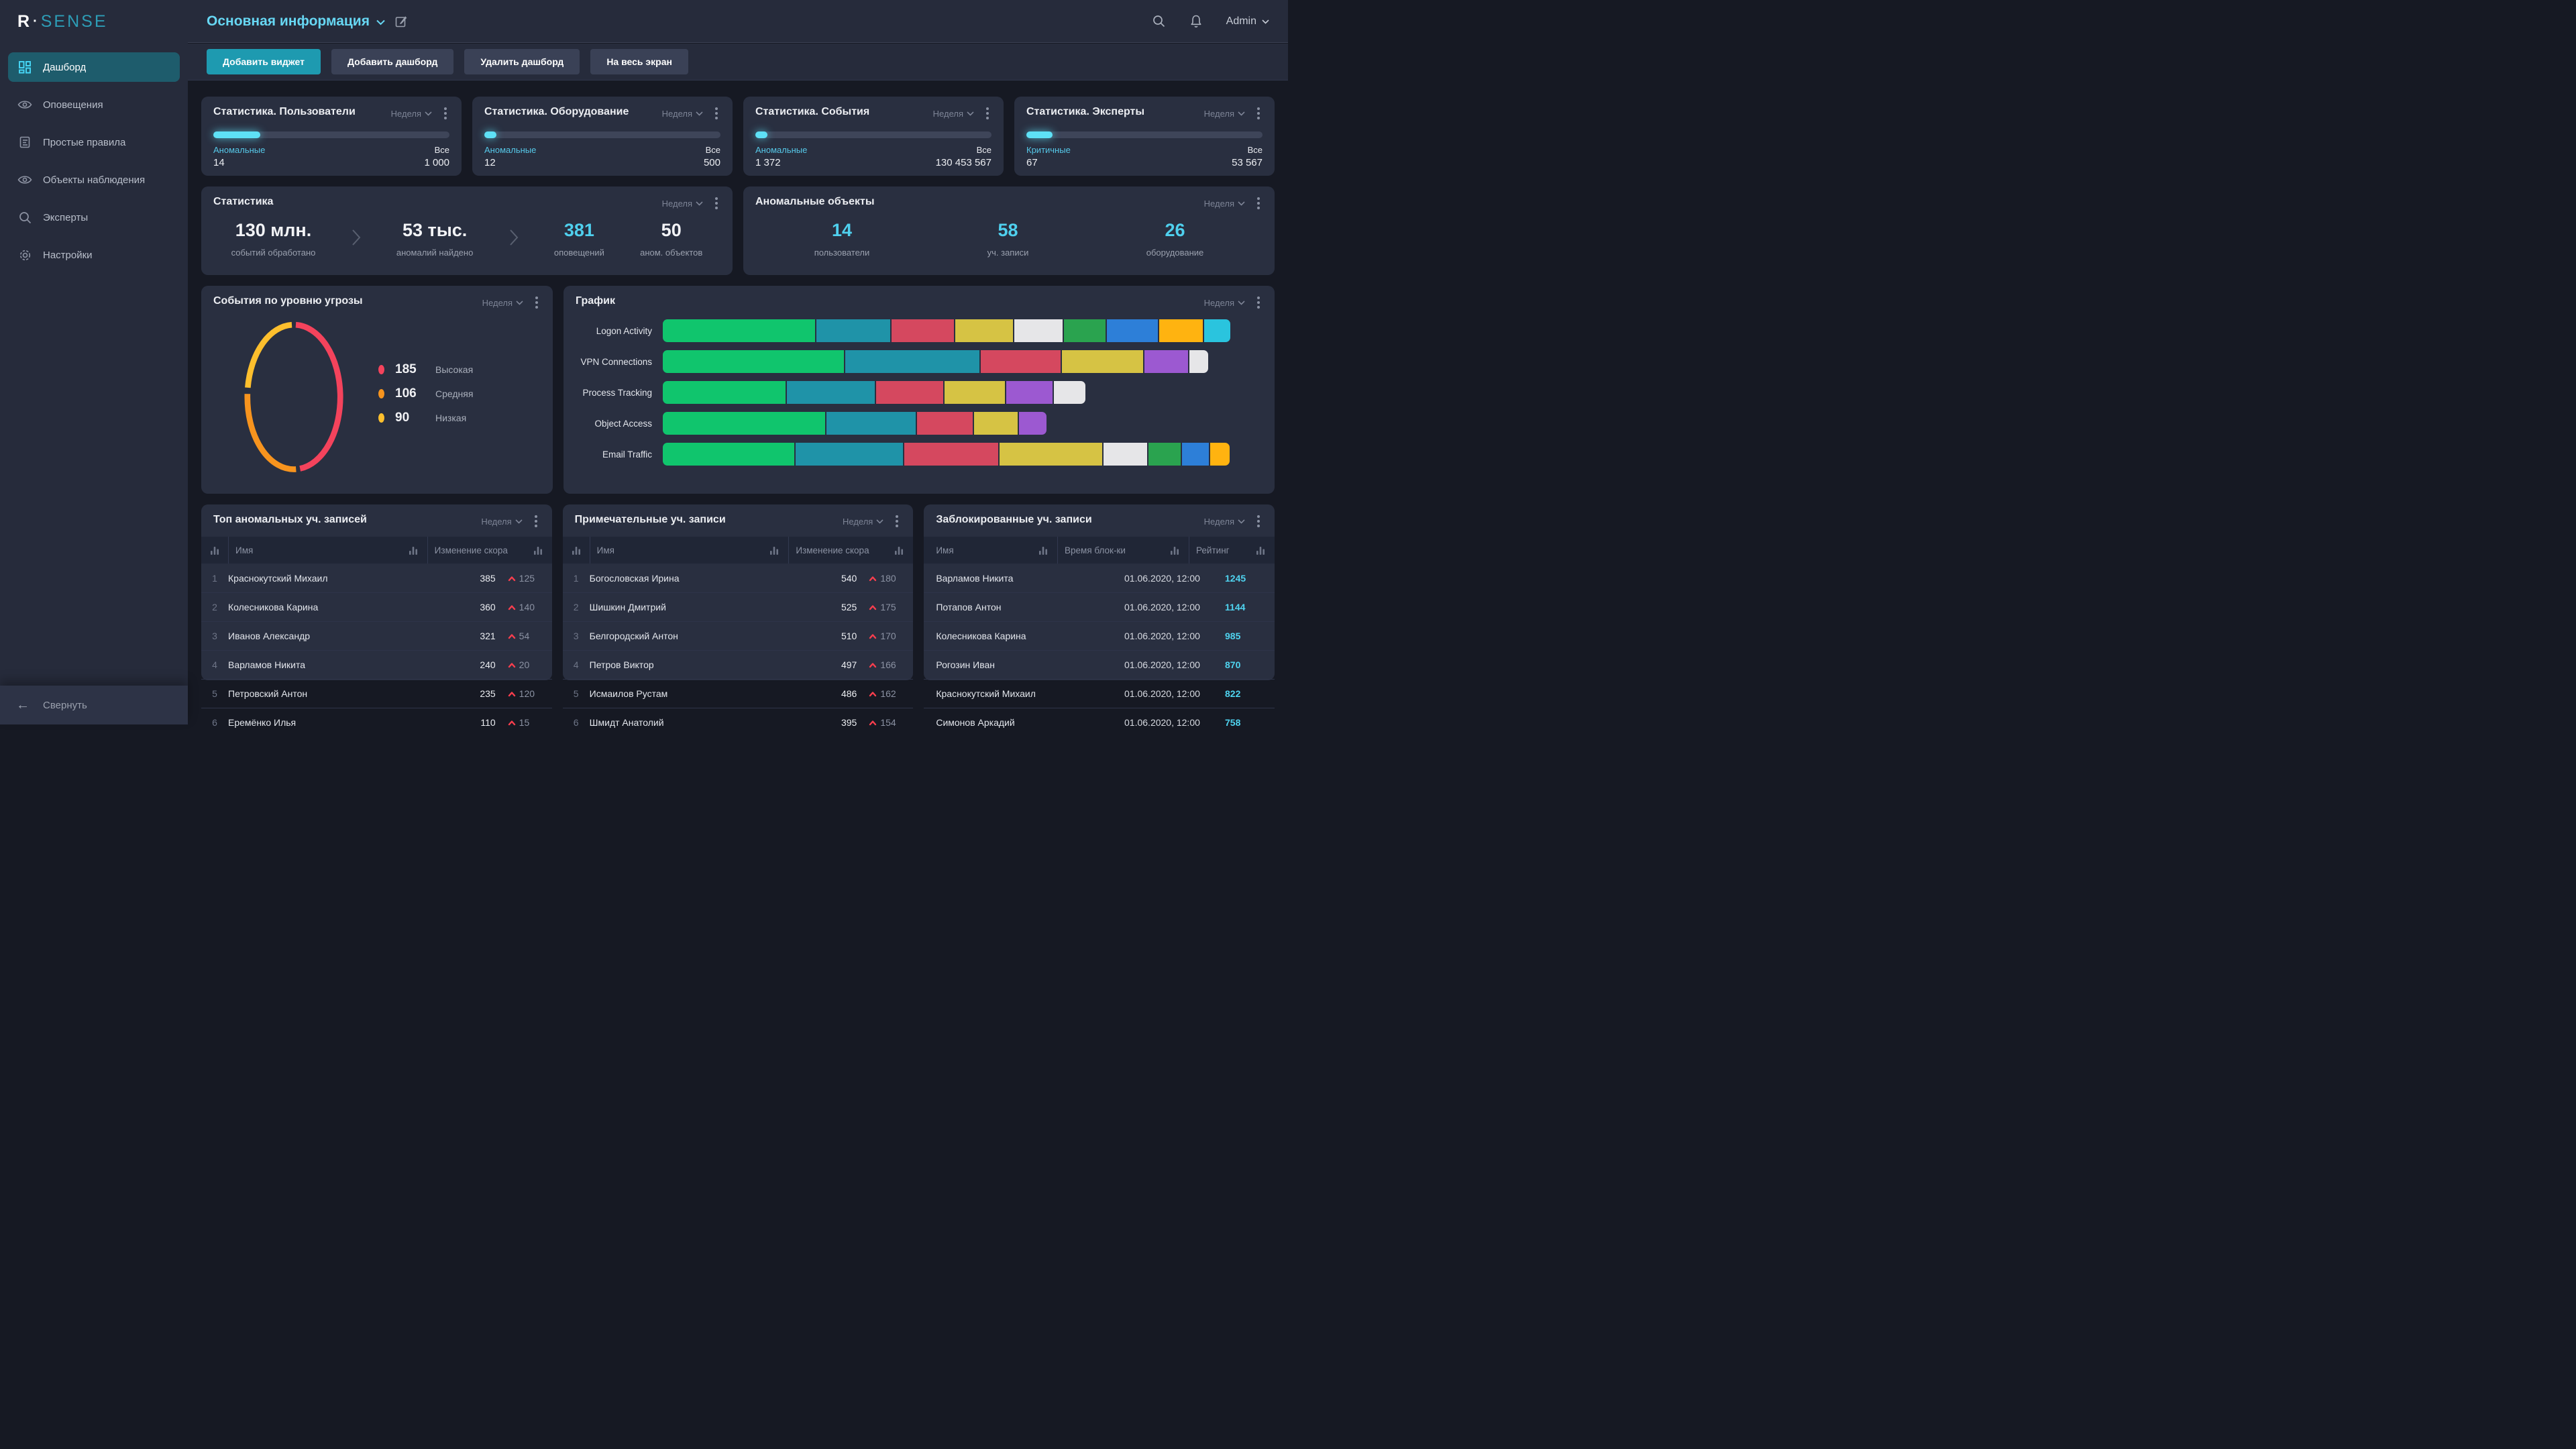  Describe the element at coordinates (522, 61) in the screenshot. I see `toolbar-button-2: Удалить дашборд` at that location.